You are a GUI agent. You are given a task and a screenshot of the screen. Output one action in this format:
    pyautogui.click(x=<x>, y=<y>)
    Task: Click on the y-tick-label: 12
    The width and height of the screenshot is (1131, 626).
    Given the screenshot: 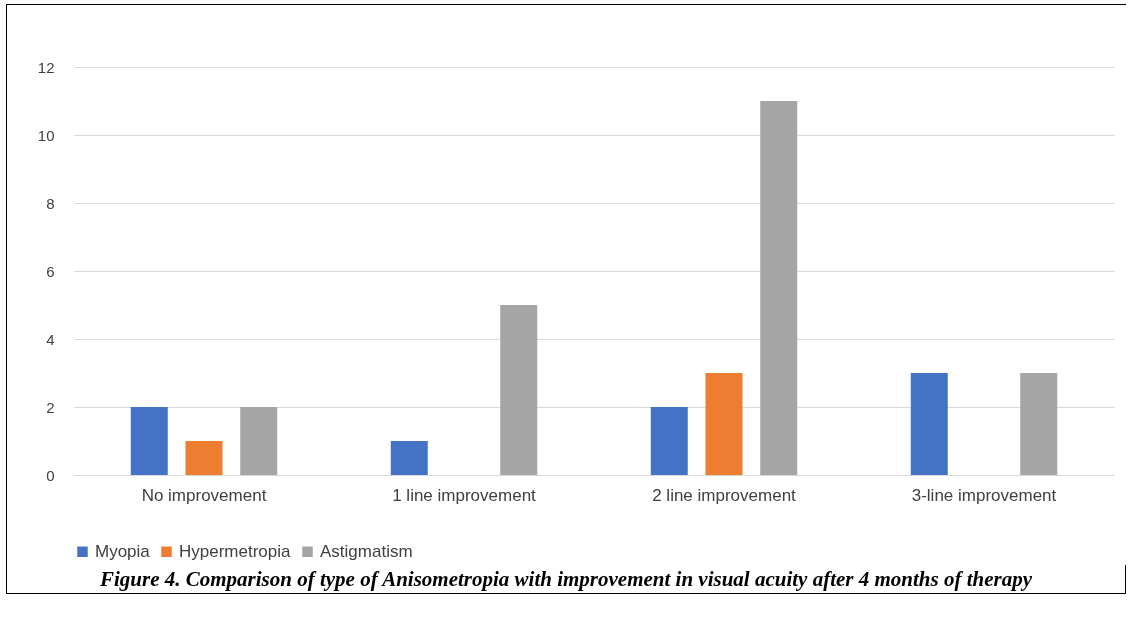 What is the action you would take?
    pyautogui.click(x=46, y=67)
    